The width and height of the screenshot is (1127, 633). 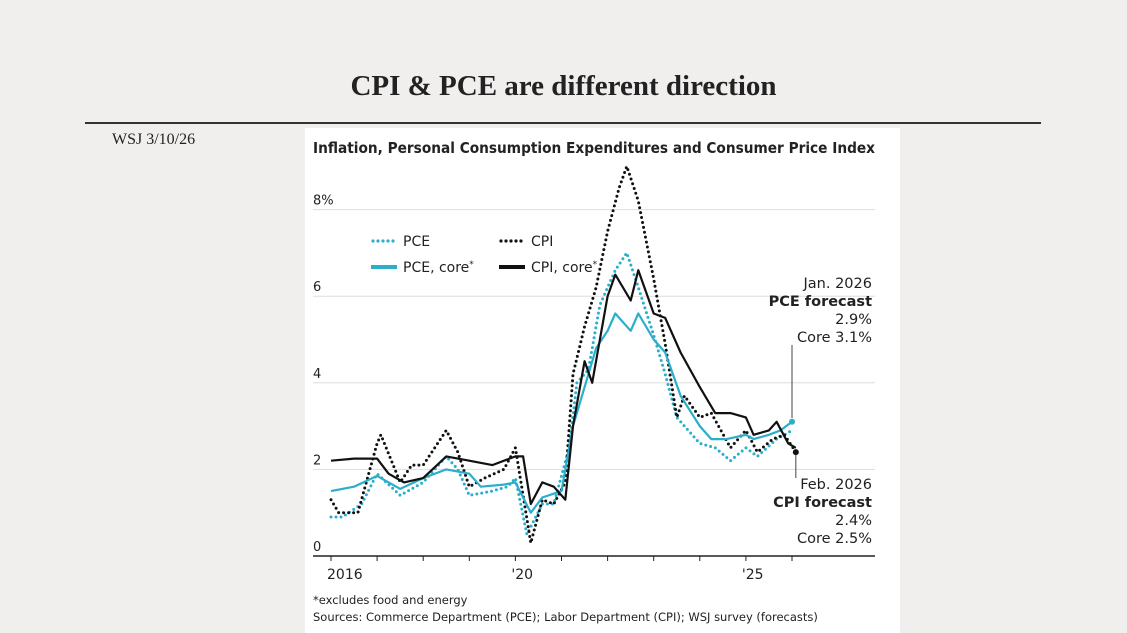 What do you see at coordinates (820, 302) in the screenshot?
I see `annotation-line: PCE forecast` at bounding box center [820, 302].